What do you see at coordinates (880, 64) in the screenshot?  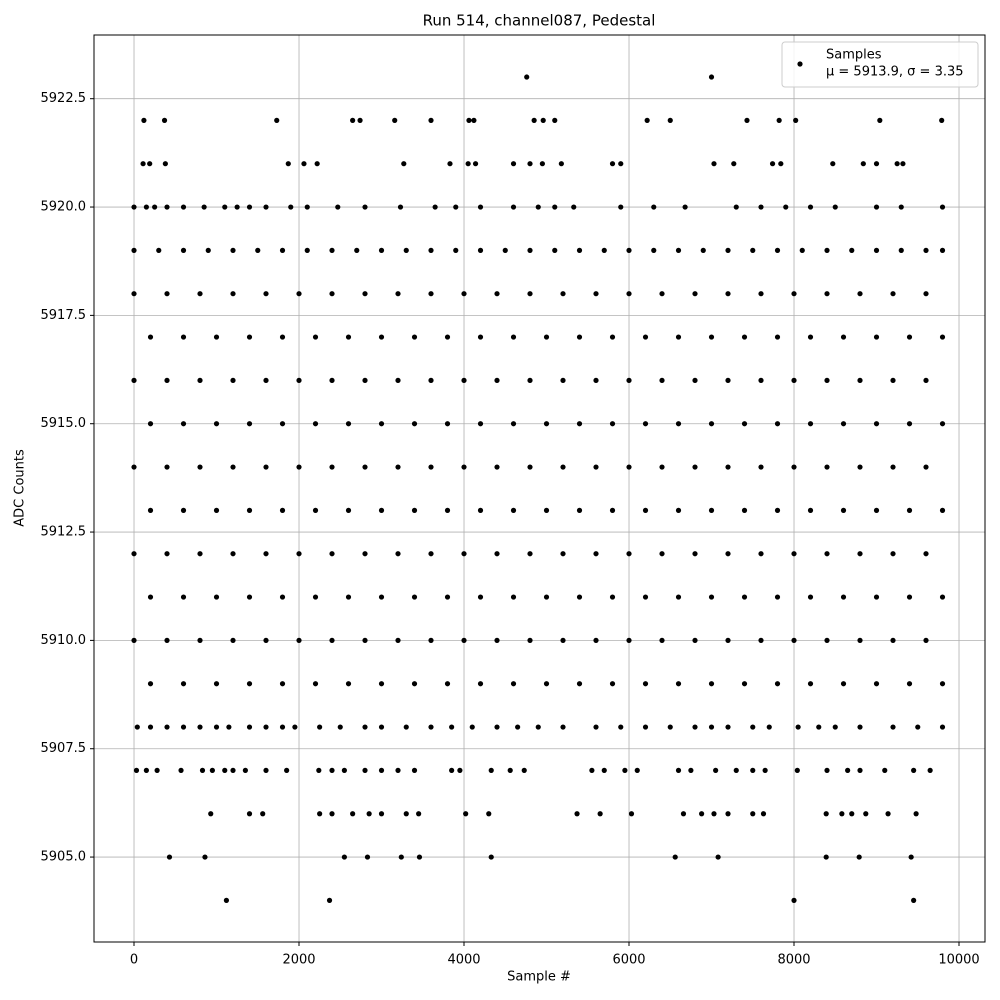 I see `legend-box` at bounding box center [880, 64].